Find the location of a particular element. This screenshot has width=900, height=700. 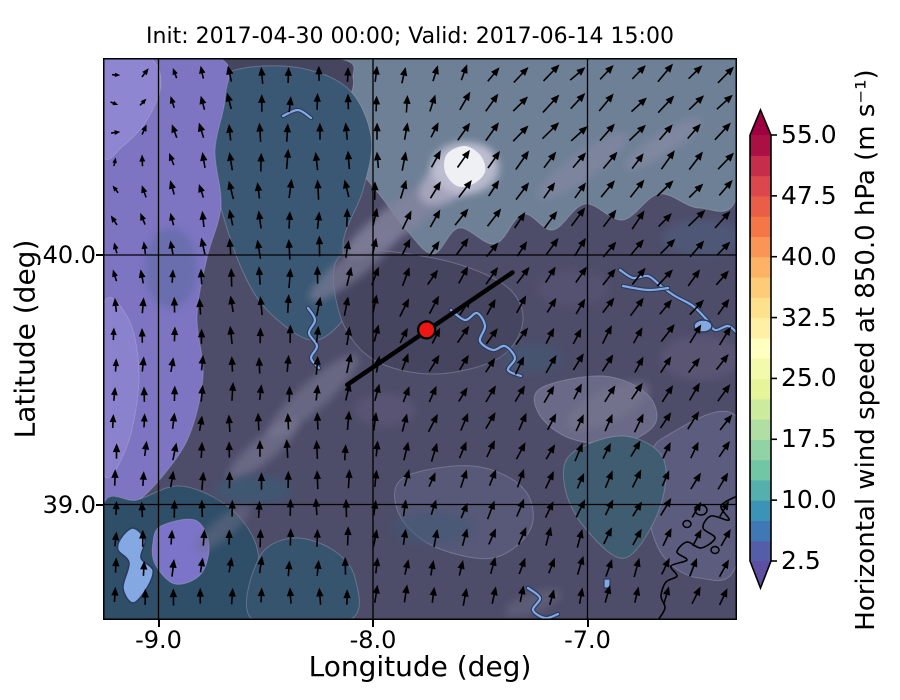

y-tick-label: 39.0 is located at coordinates (69, 504).